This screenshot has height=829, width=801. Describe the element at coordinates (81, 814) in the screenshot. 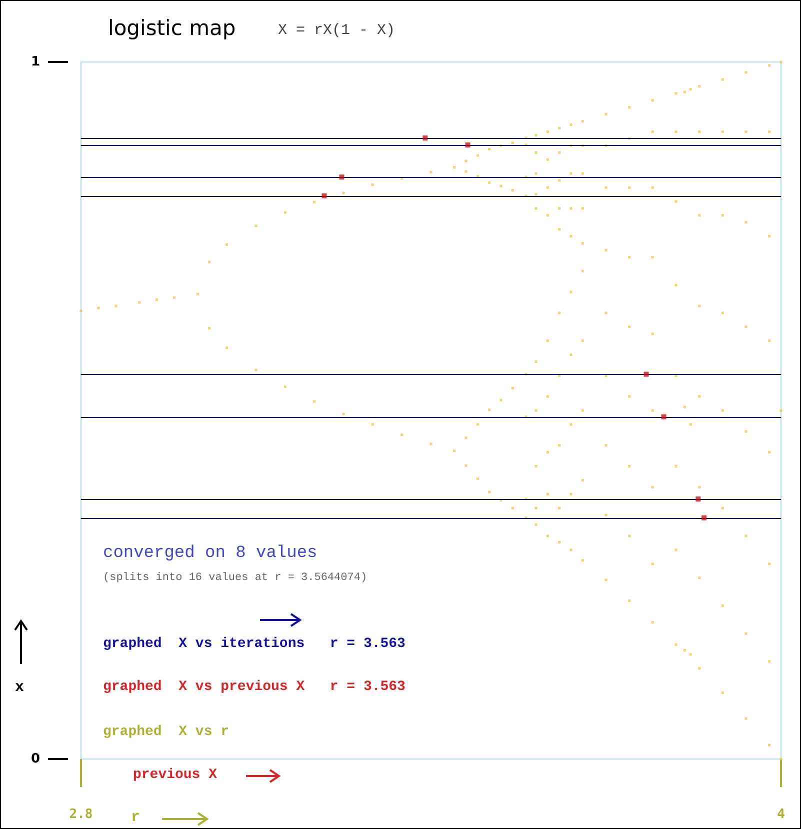

I see `x-tick-label: 2.8` at that location.